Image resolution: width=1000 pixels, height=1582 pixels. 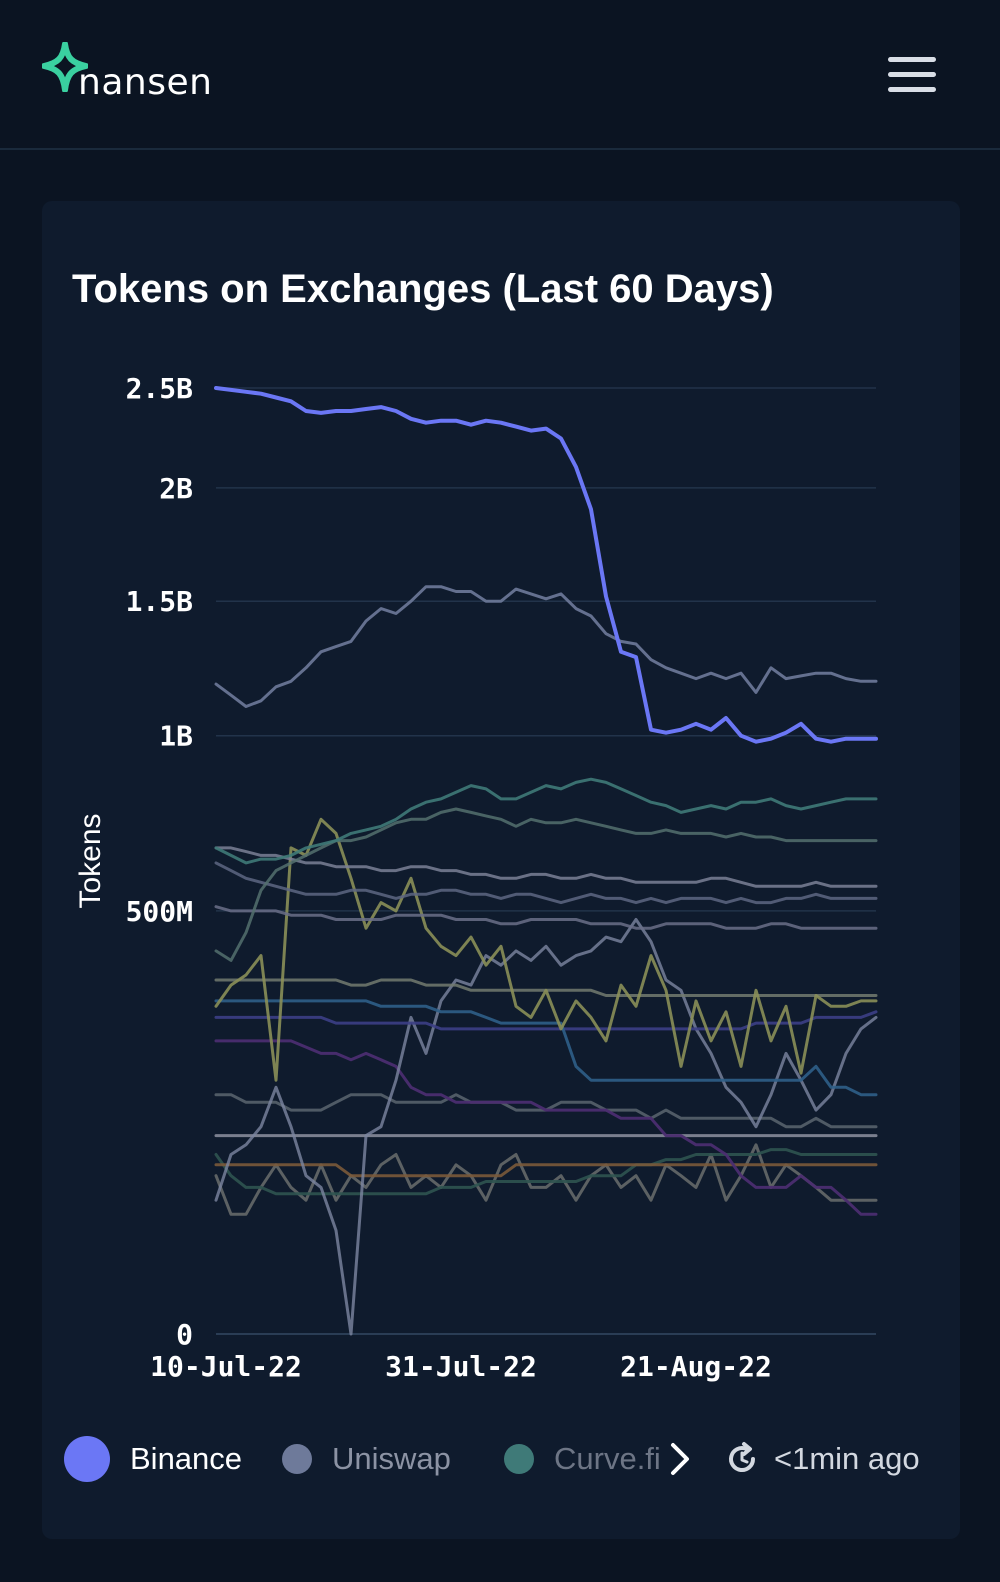 What do you see at coordinates (423, 289) in the screenshot?
I see `chart-title: Tokens on Exchanges (Last 60 Days)` at bounding box center [423, 289].